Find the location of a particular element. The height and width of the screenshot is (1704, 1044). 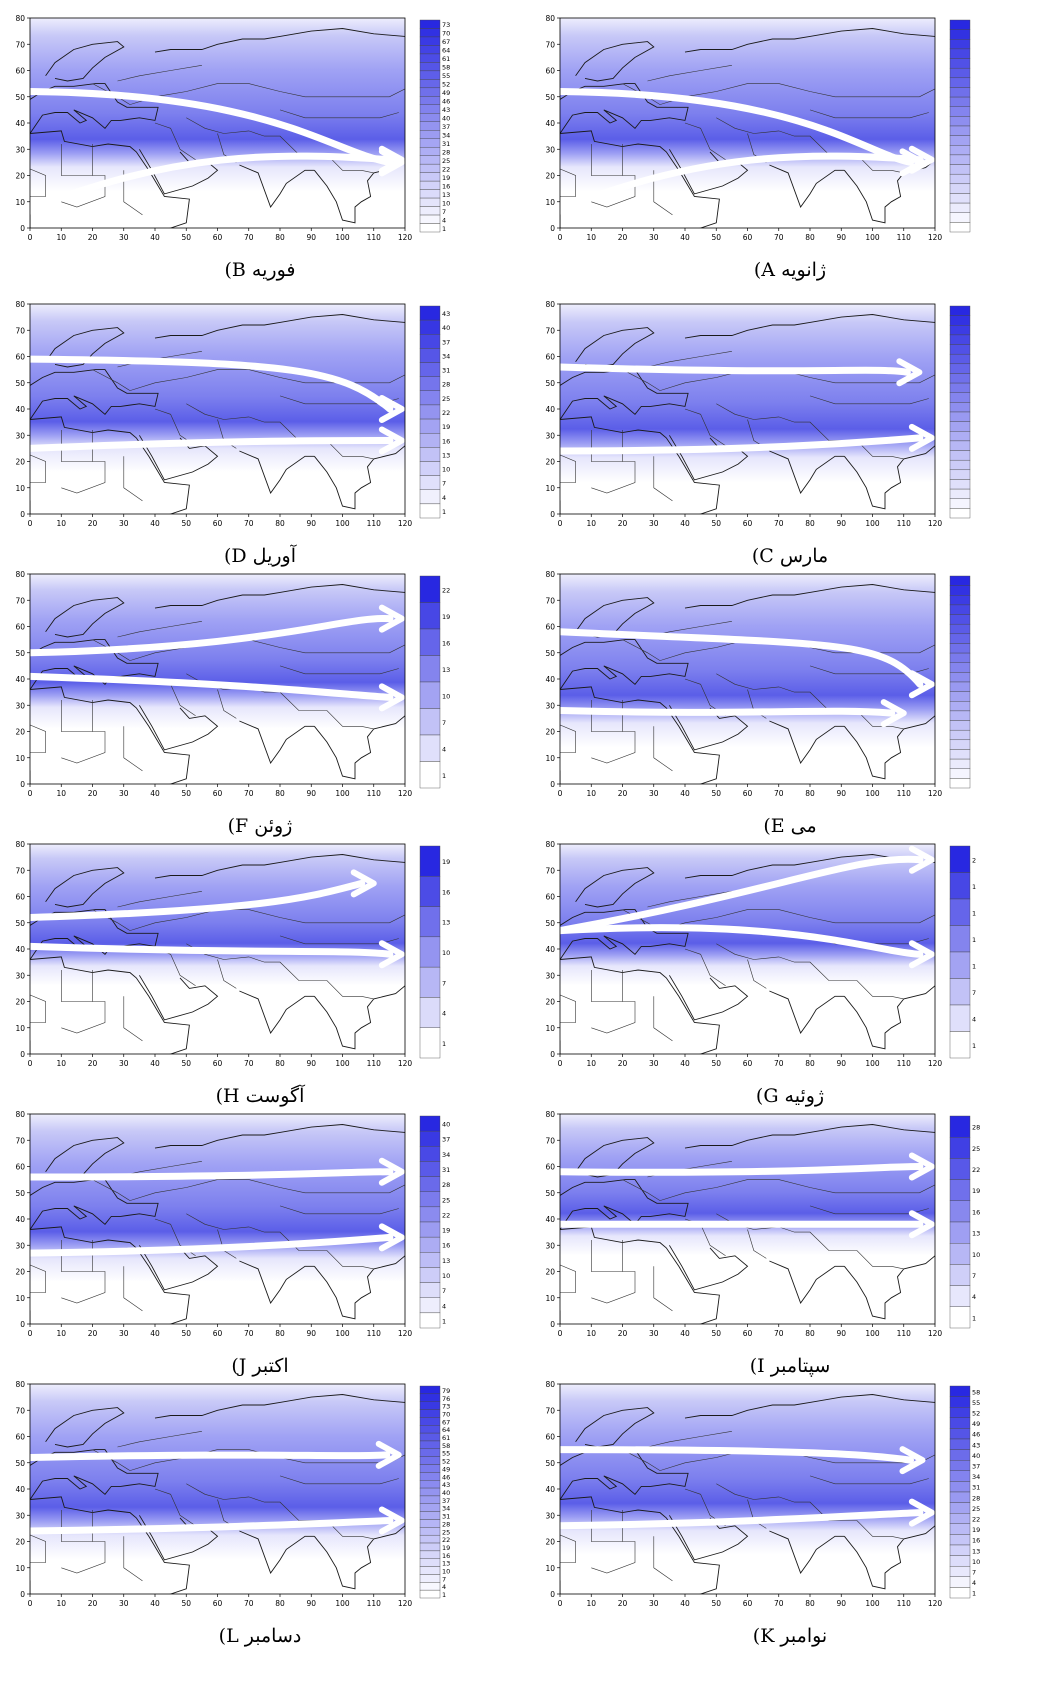

colorbar-label: 37 is located at coordinates (446, 127).